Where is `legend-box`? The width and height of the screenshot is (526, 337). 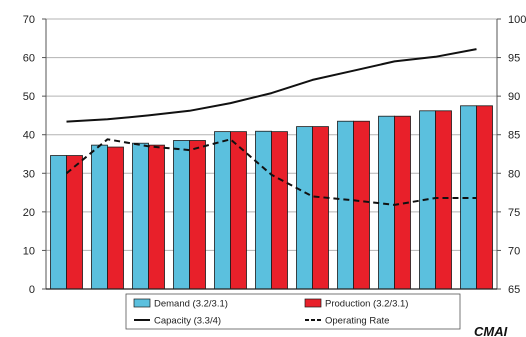
legend-box is located at coordinates (293, 311).